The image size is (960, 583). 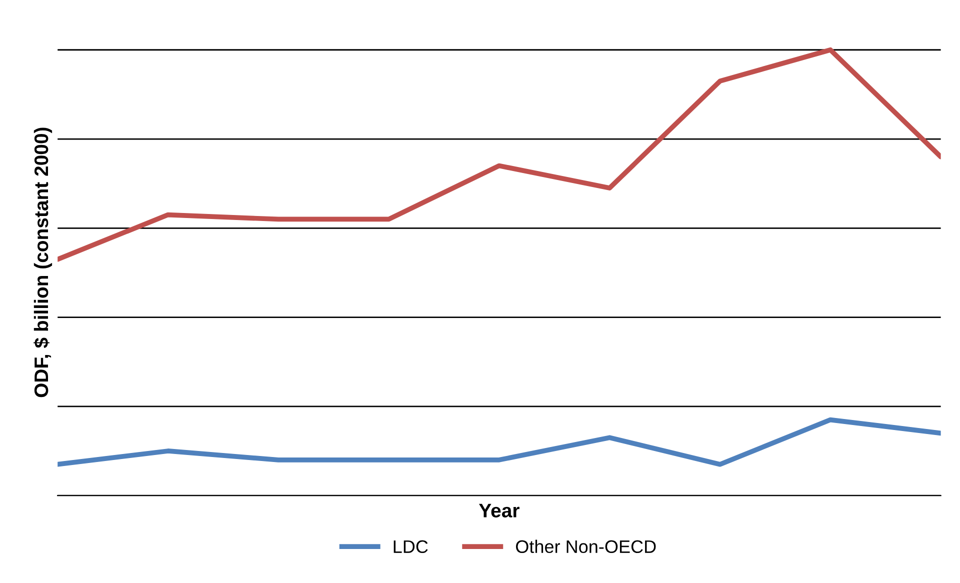 What do you see at coordinates (43, 263) in the screenshot?
I see `y-axis-title: ODF, $ billion (constant 2000)` at bounding box center [43, 263].